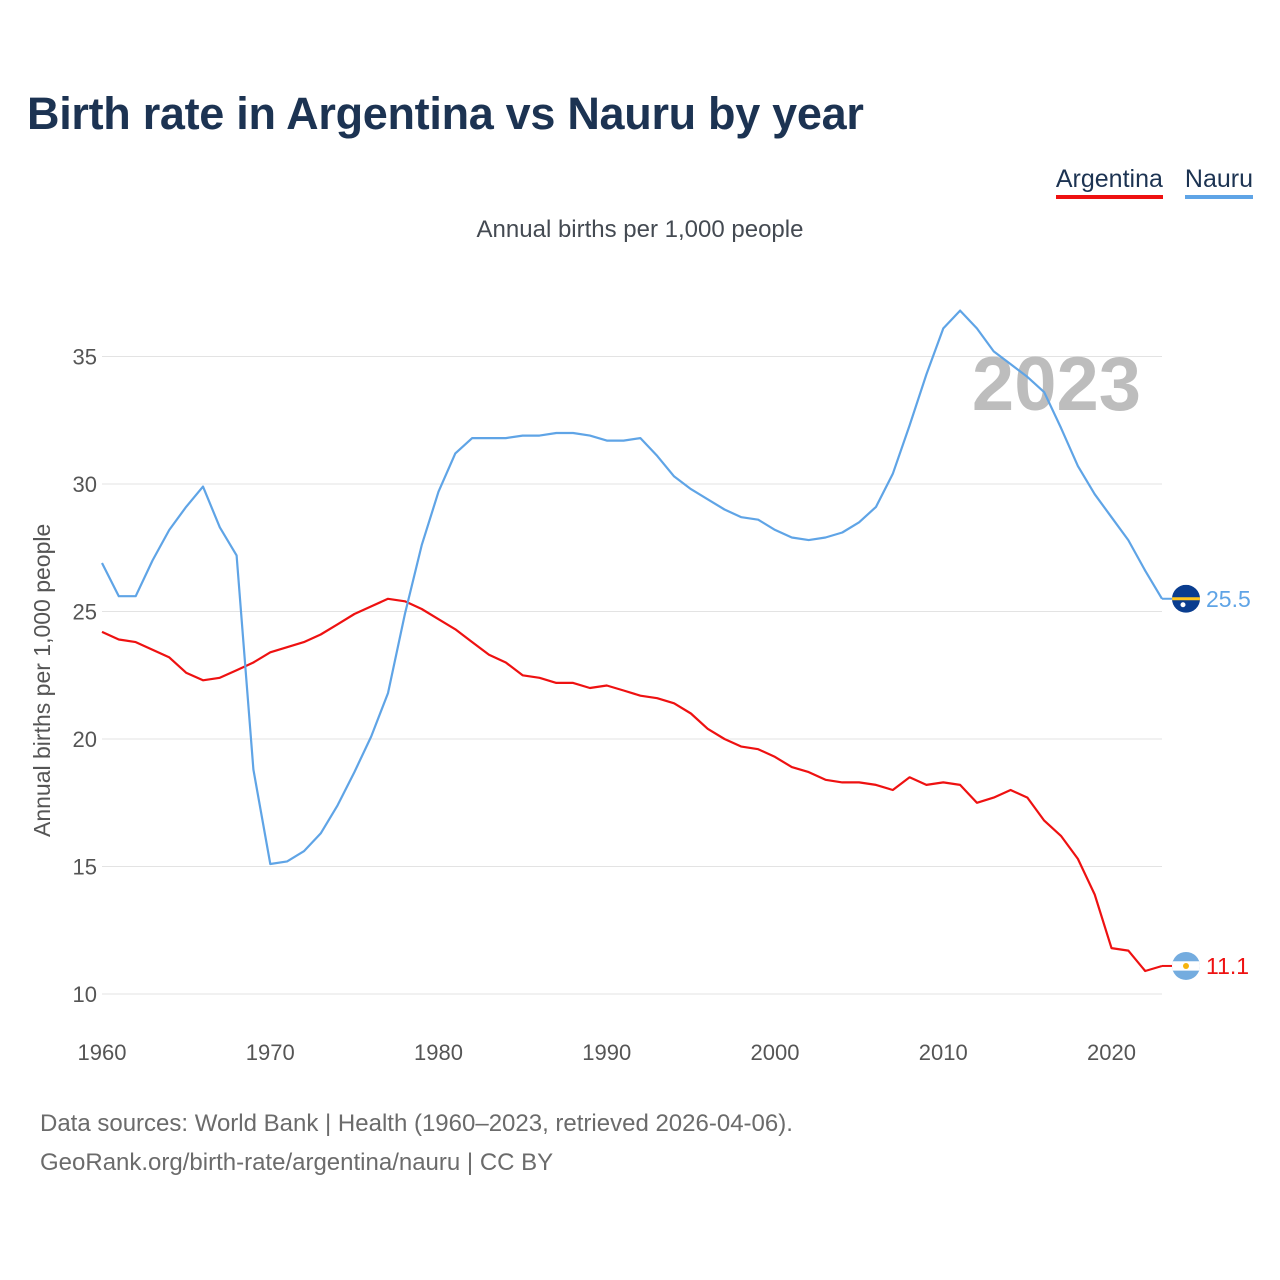 This screenshot has width=1280, height=1280. Describe the element at coordinates (640, 229) in the screenshot. I see `chart-subtitle: Annual births per 1,000 people` at that location.